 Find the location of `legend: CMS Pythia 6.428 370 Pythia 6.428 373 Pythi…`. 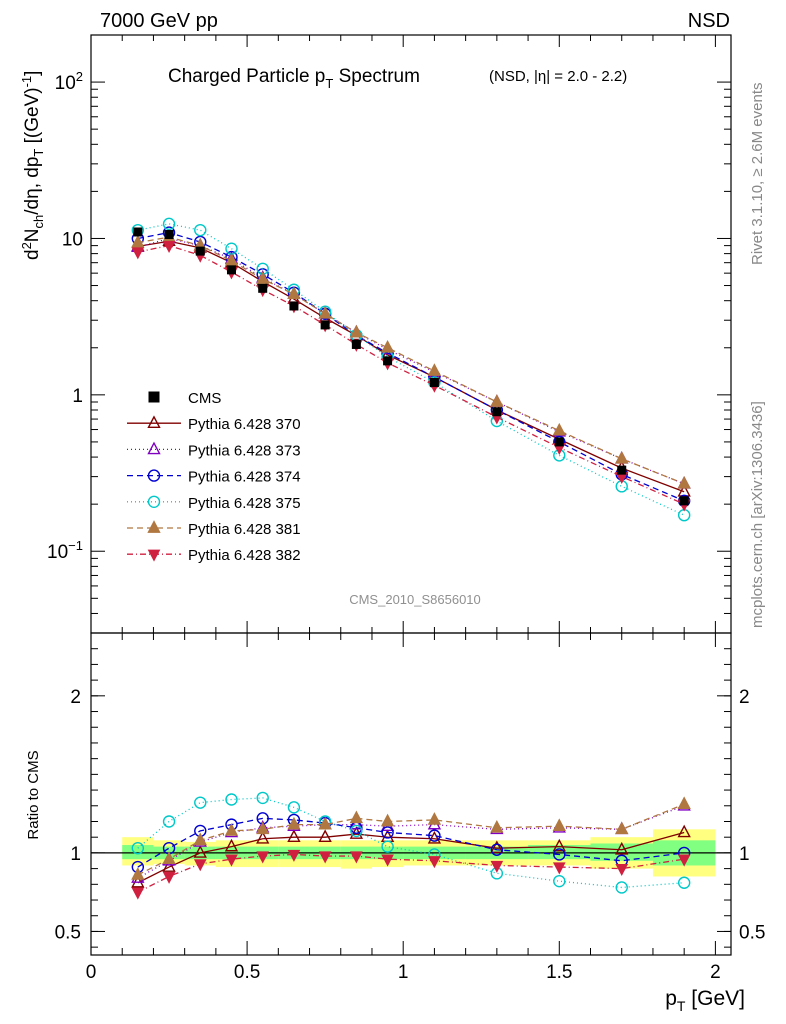

legend: CMS Pythia 6.428 370 Pythia 6.428 373 Pythi… is located at coordinates (214, 477).